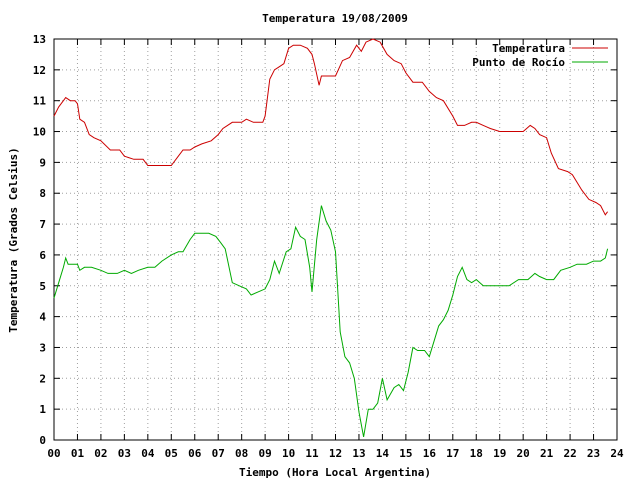 This screenshot has width=640, height=480. I want to click on y-tick-label: 4, so click(42, 317).